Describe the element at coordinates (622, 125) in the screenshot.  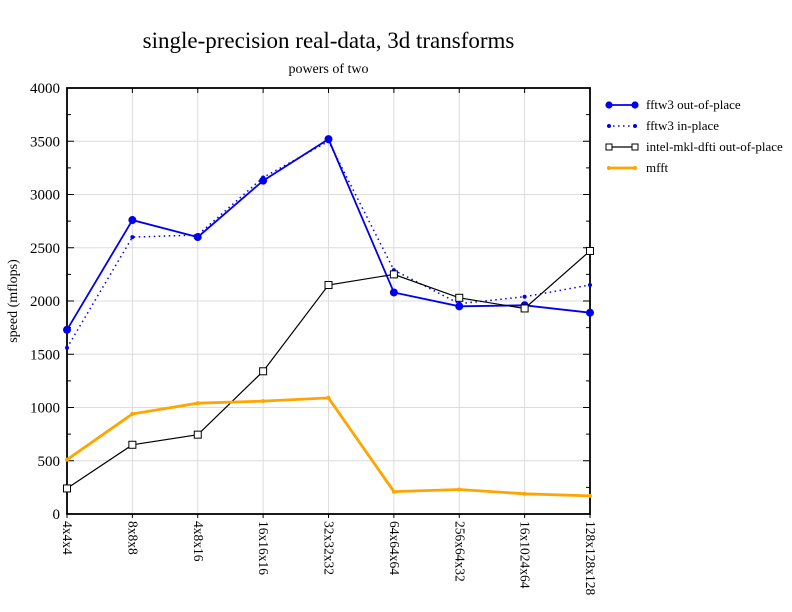
I see `legend-sample-dotted-line-icon` at that location.